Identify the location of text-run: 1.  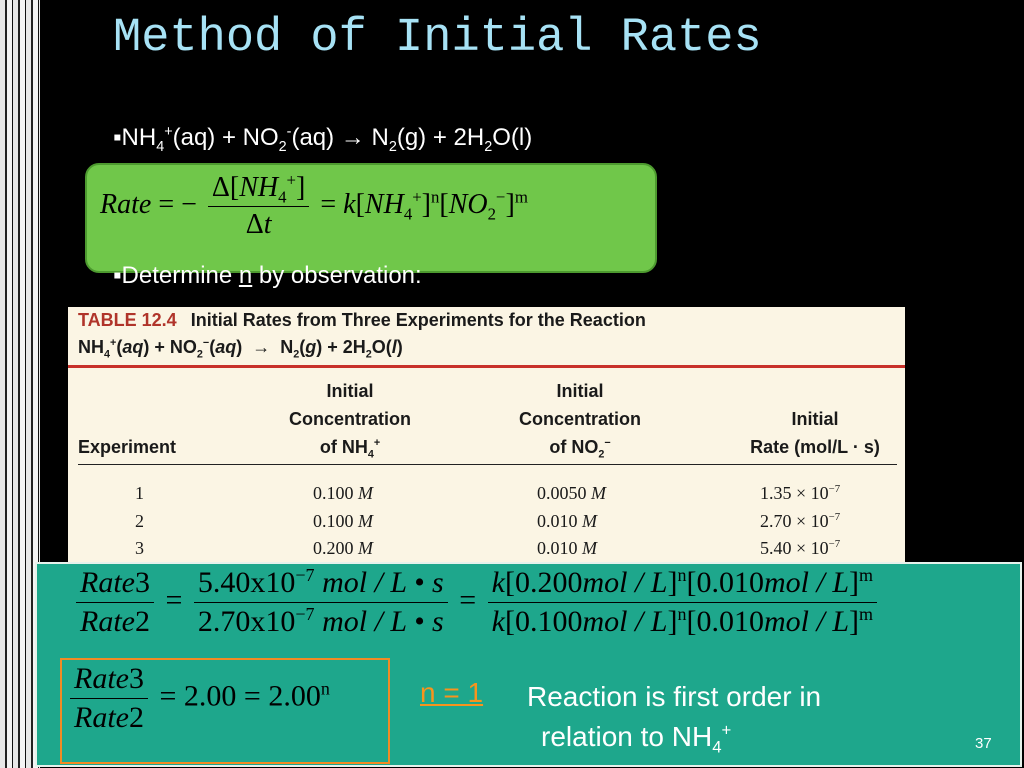
(139, 493).